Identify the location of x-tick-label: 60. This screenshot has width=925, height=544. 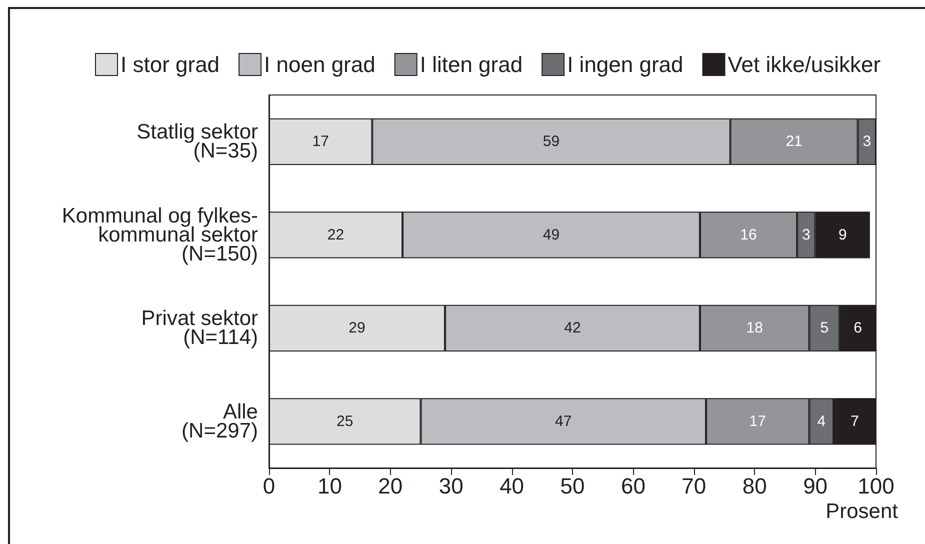
(633, 486).